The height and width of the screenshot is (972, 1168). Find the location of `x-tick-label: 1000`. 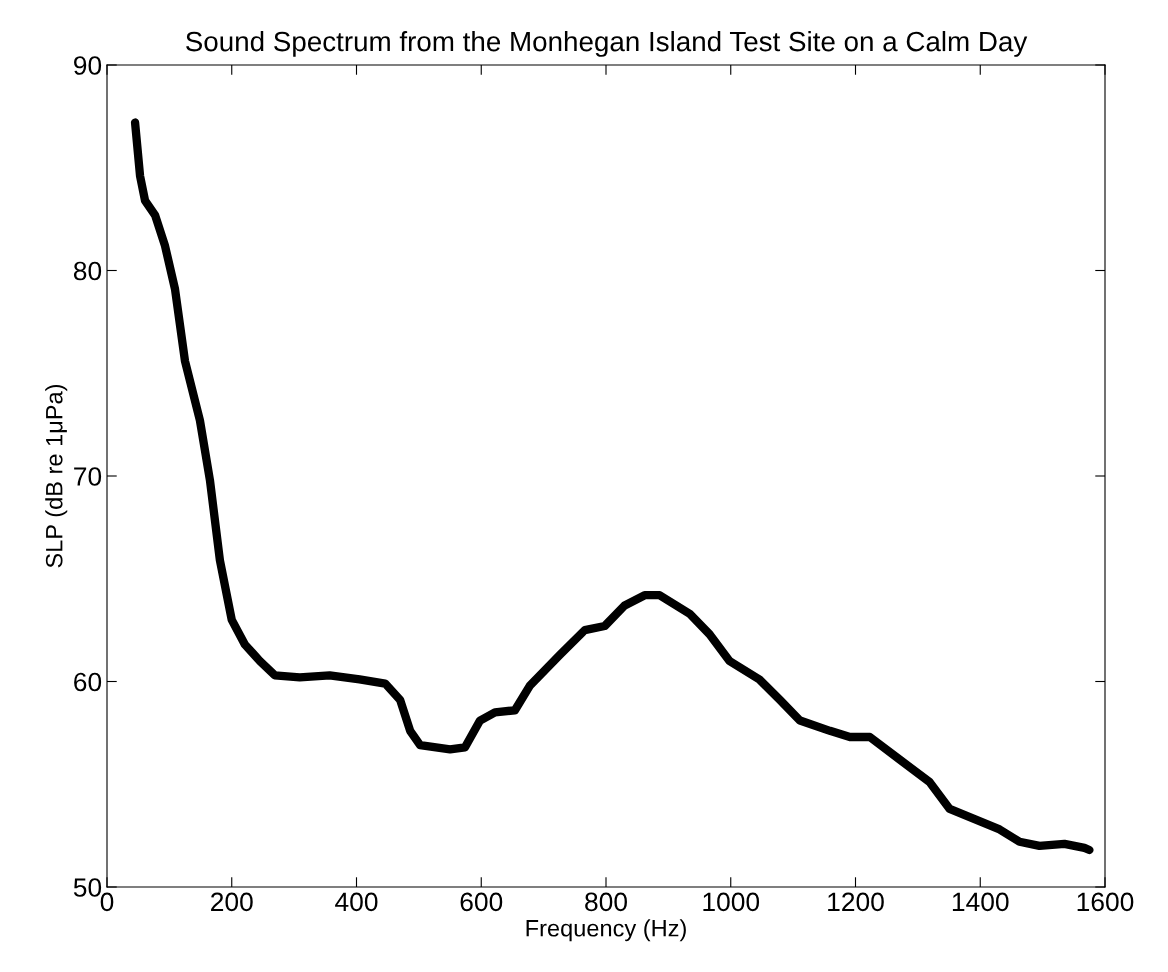

x-tick-label: 1000 is located at coordinates (731, 902).